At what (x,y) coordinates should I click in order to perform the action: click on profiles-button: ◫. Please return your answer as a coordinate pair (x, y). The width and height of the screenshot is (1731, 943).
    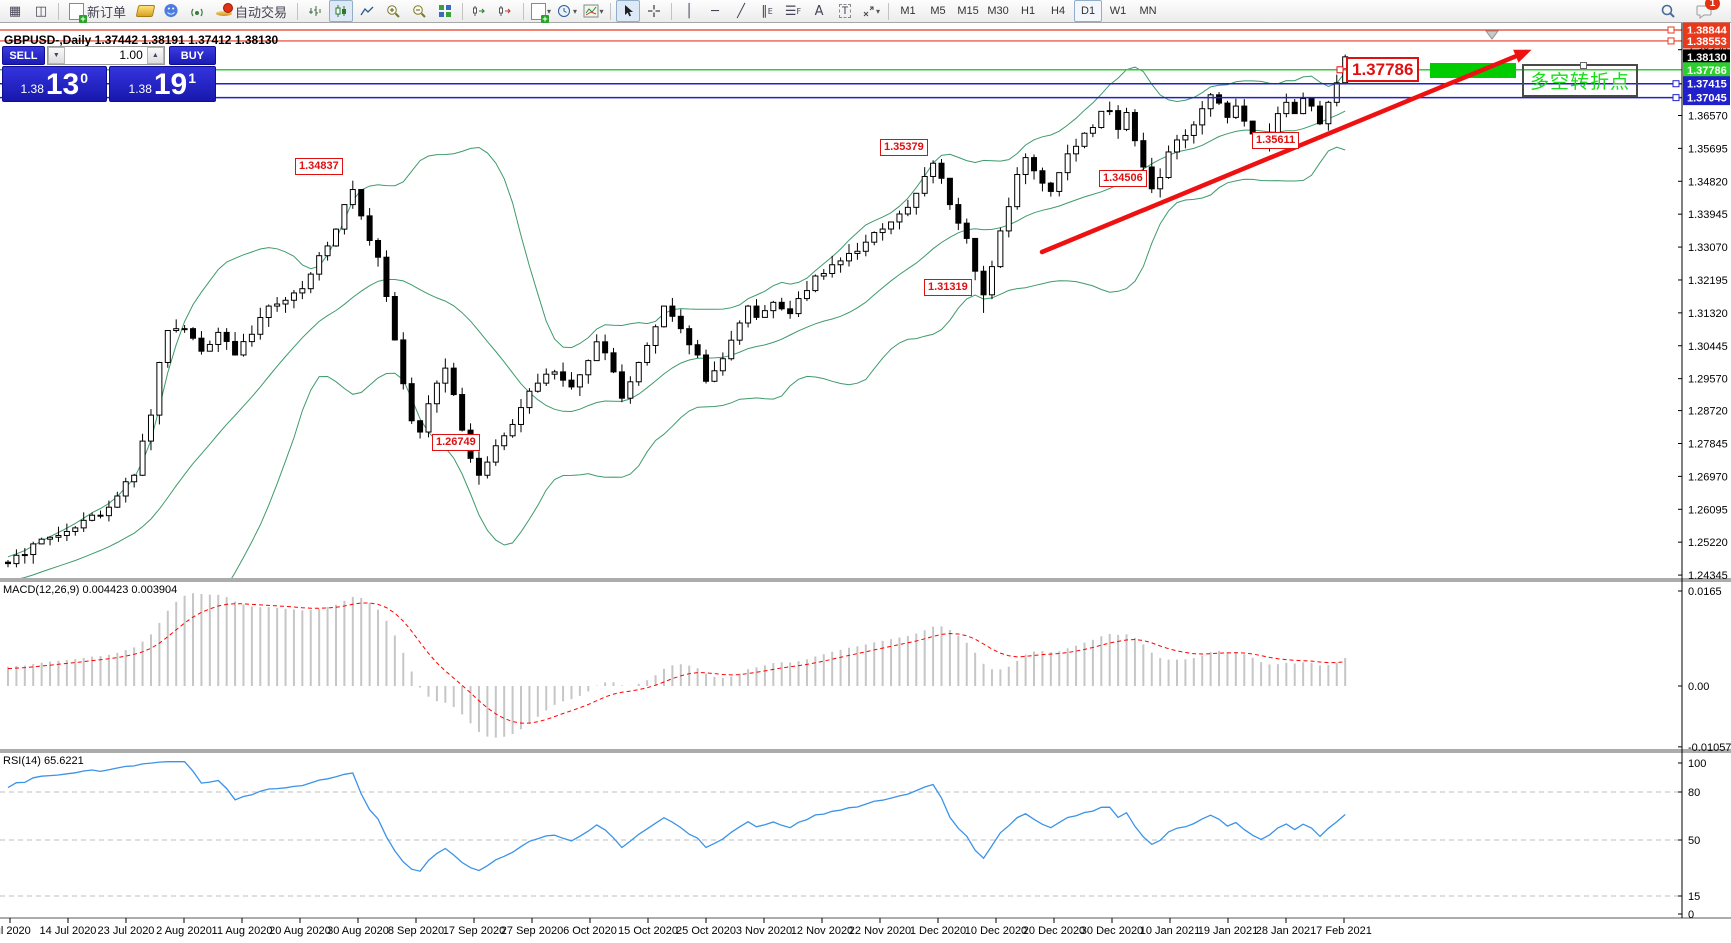
    Looking at the image, I should click on (41, 11).